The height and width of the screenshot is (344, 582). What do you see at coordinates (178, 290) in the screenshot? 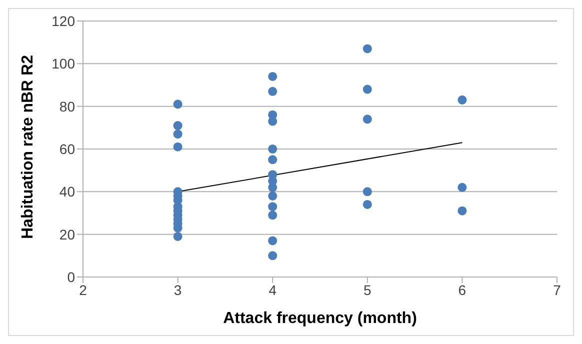
I see `x-tick-label: 3` at bounding box center [178, 290].